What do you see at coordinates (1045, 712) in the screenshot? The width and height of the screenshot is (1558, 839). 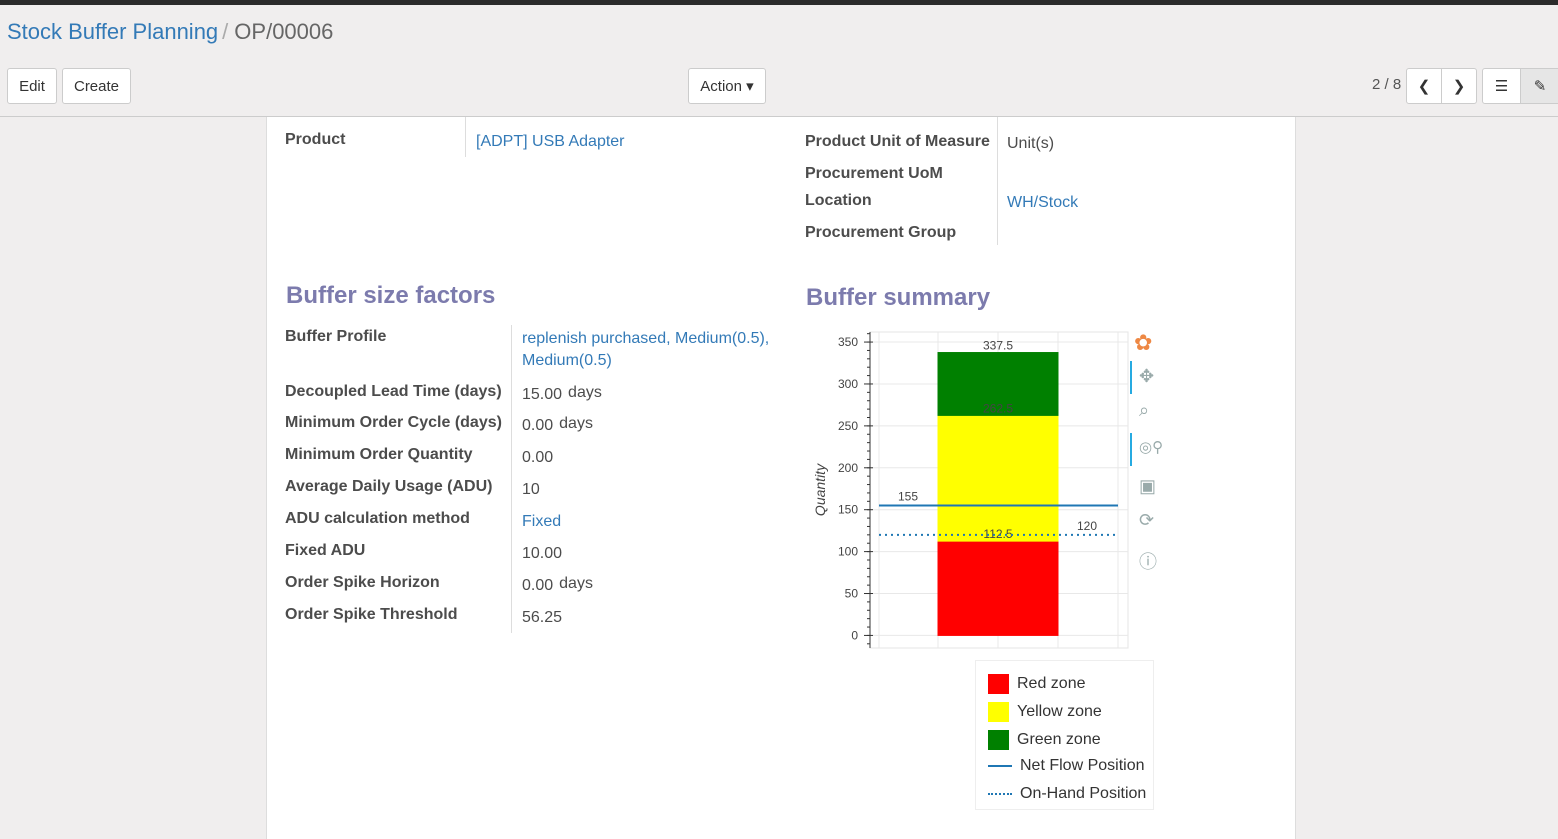 I see `legend-yellow-zone: Yellow zone` at bounding box center [1045, 712].